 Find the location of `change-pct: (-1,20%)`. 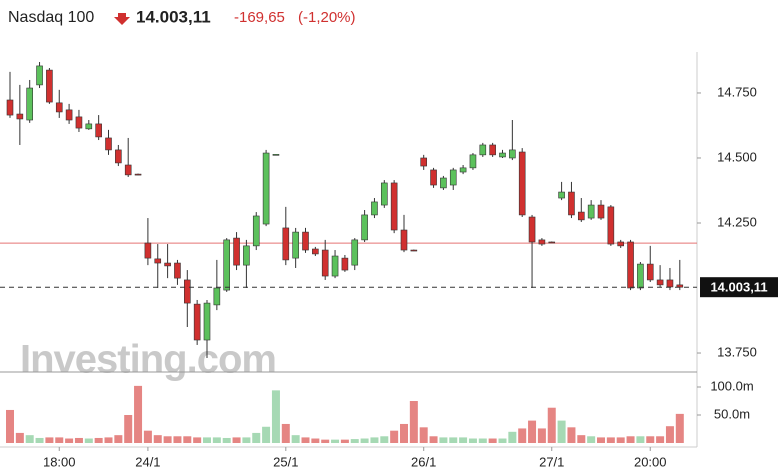

change-pct: (-1,20%) is located at coordinates (327, 17).